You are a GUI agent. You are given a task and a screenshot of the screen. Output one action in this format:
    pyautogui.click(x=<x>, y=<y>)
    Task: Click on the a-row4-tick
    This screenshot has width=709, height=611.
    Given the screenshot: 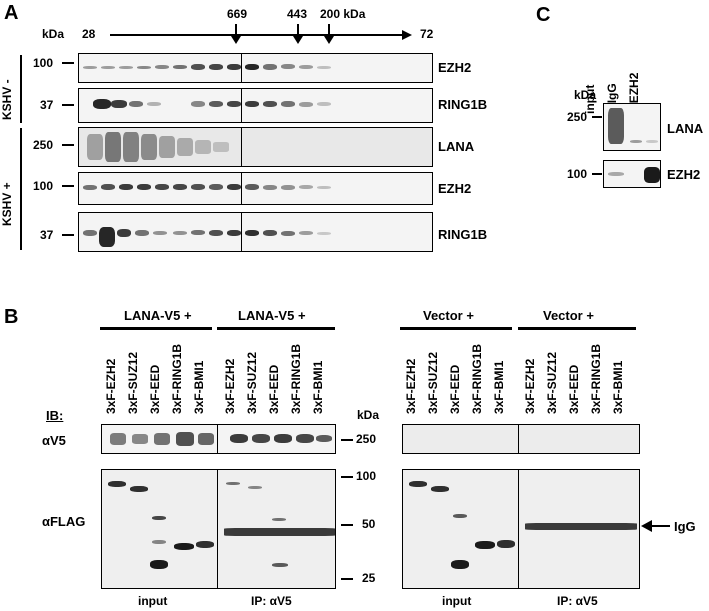 What is the action you would take?
    pyautogui.click(x=68, y=186)
    